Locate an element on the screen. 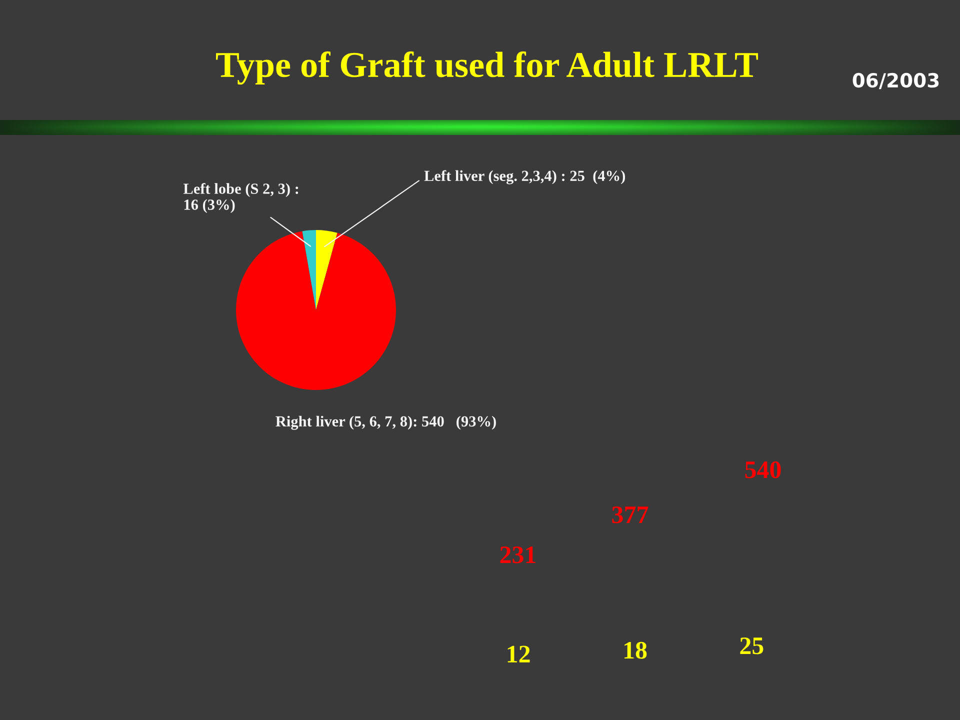 This screenshot has width=960, height=720. slice-label: Left lobe (S 2, 3) : 16 (3%) is located at coordinates (240, 198).